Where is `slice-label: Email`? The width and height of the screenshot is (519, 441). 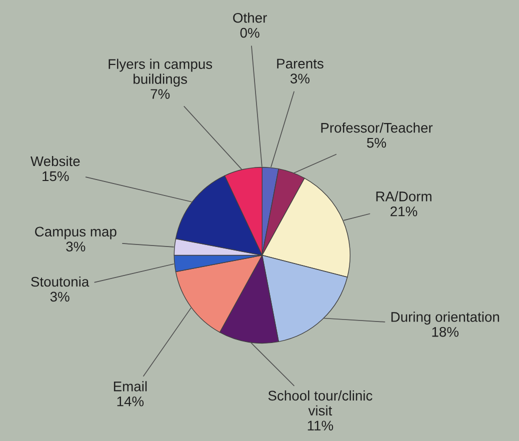 slice-label: Email is located at coordinates (130, 386).